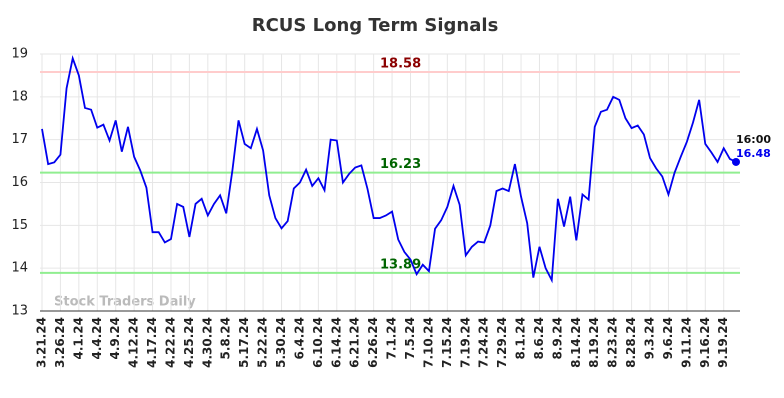 The width and height of the screenshot is (784, 398). What do you see at coordinates (613, 342) in the screenshot?
I see `x-tick-label: 8.23.24` at bounding box center [613, 342].